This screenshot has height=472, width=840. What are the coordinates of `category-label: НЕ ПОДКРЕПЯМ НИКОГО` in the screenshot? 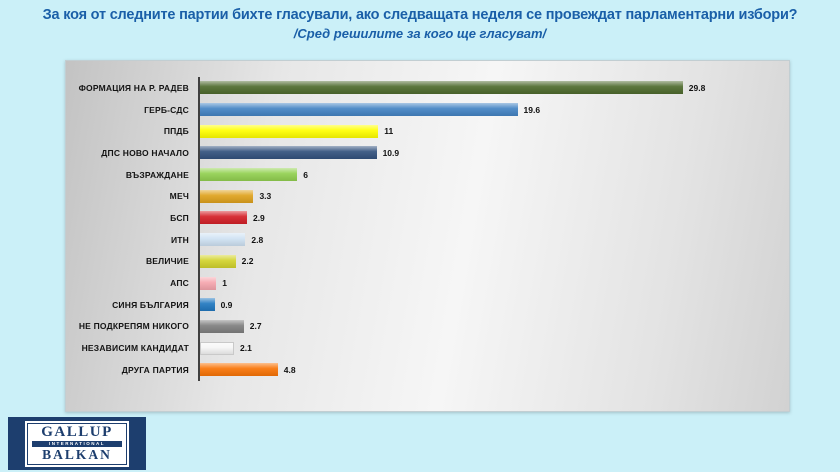 It's located at (133, 326).